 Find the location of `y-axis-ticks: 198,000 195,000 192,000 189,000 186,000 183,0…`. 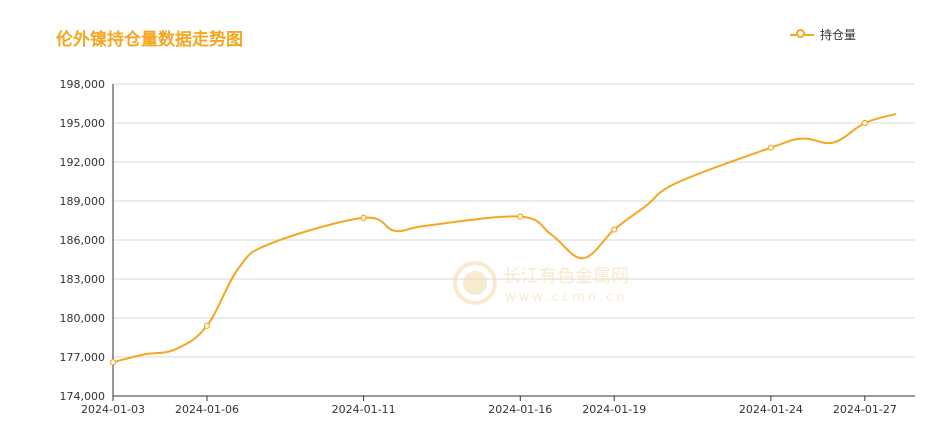

y-axis-ticks: 198,000 195,000 192,000 189,000 186,000 183,0… is located at coordinates (83, 240).